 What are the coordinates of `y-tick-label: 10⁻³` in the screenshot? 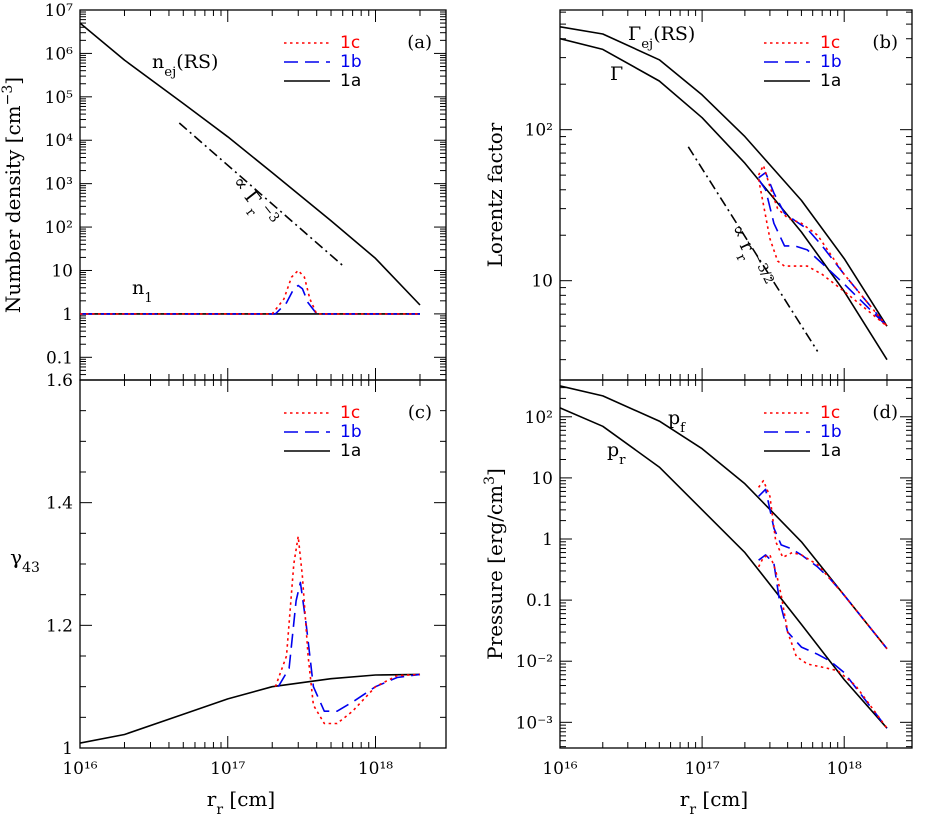 It's located at (534, 723).